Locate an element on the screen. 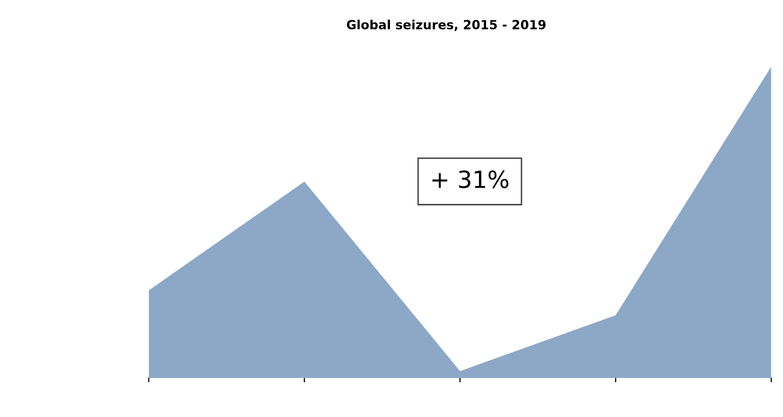 The image size is (783, 417). annotation: + 31% is located at coordinates (470, 179).